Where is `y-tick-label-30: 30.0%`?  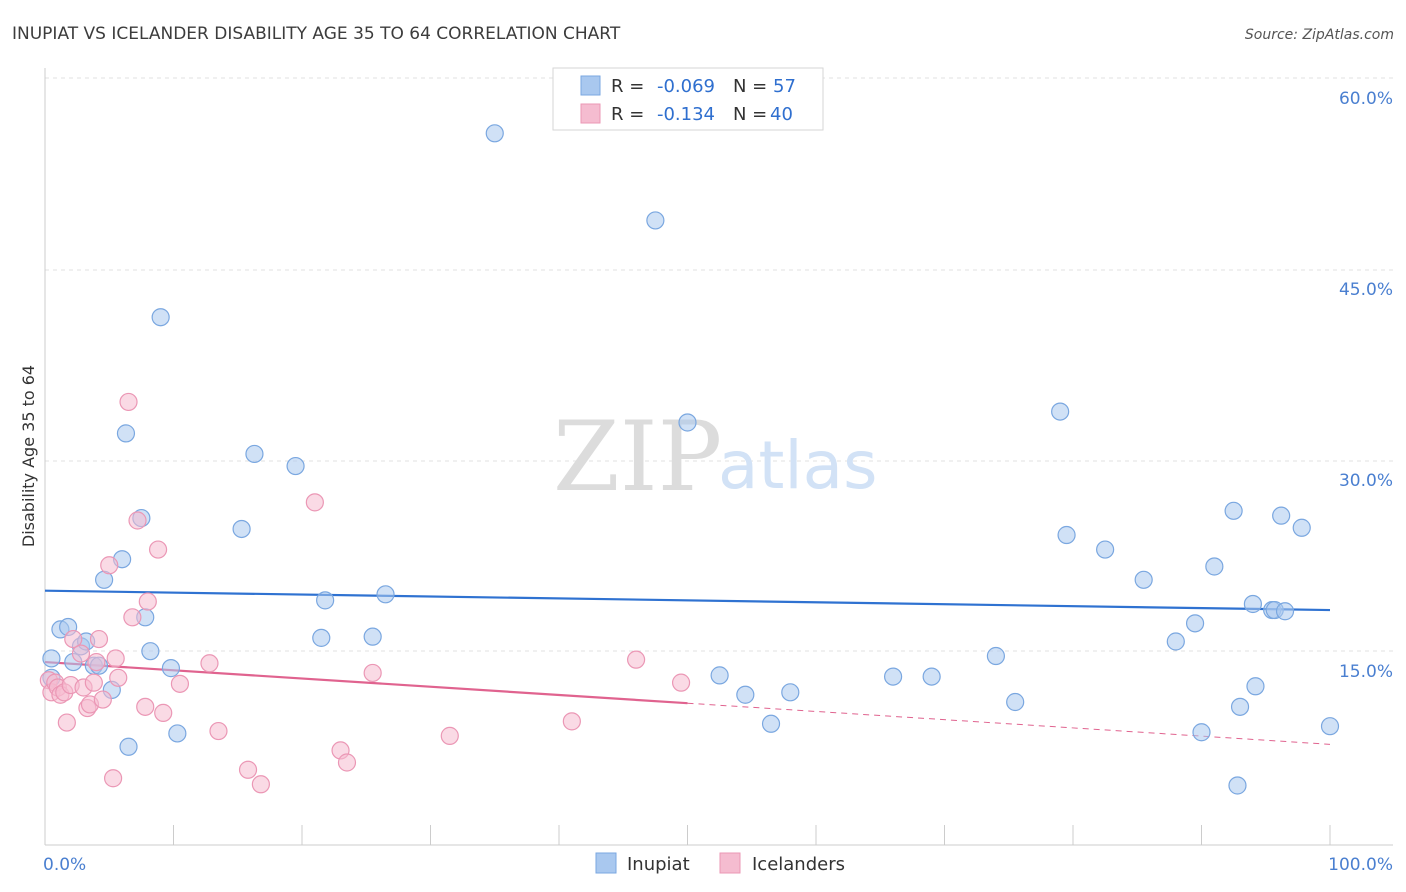 y-tick-label-30: 30.0% is located at coordinates (1366, 481).